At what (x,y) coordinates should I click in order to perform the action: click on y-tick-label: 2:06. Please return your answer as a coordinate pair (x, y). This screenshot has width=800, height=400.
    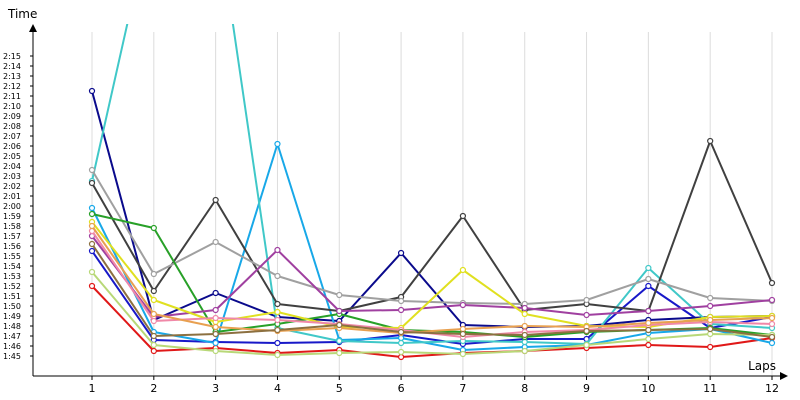
    Looking at the image, I should click on (12, 146).